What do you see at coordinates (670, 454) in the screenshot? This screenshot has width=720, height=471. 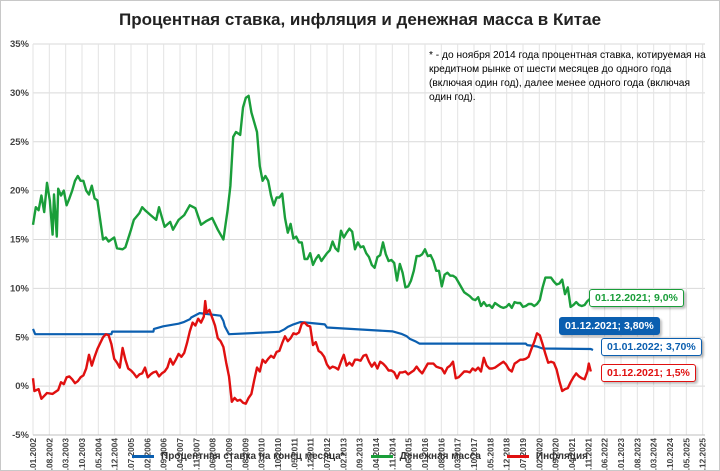 I see `x-tick-label: 01.10.2024` at bounding box center [670, 454].